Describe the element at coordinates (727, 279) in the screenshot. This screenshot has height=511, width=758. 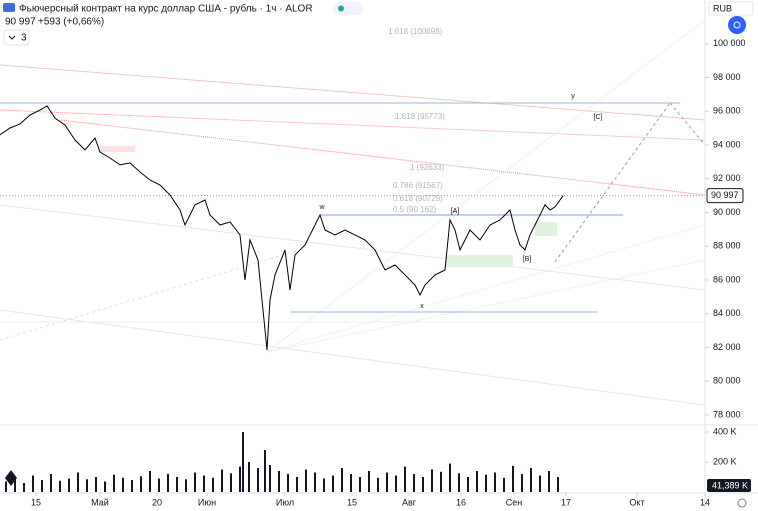
I see `y-tick-label: 86 000` at that location.